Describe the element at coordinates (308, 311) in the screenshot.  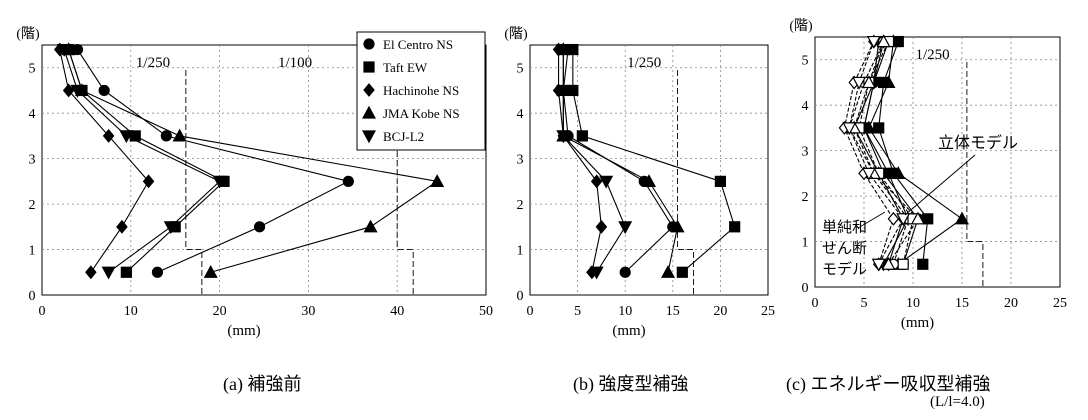
I see `x-tick-label: 30` at that location.